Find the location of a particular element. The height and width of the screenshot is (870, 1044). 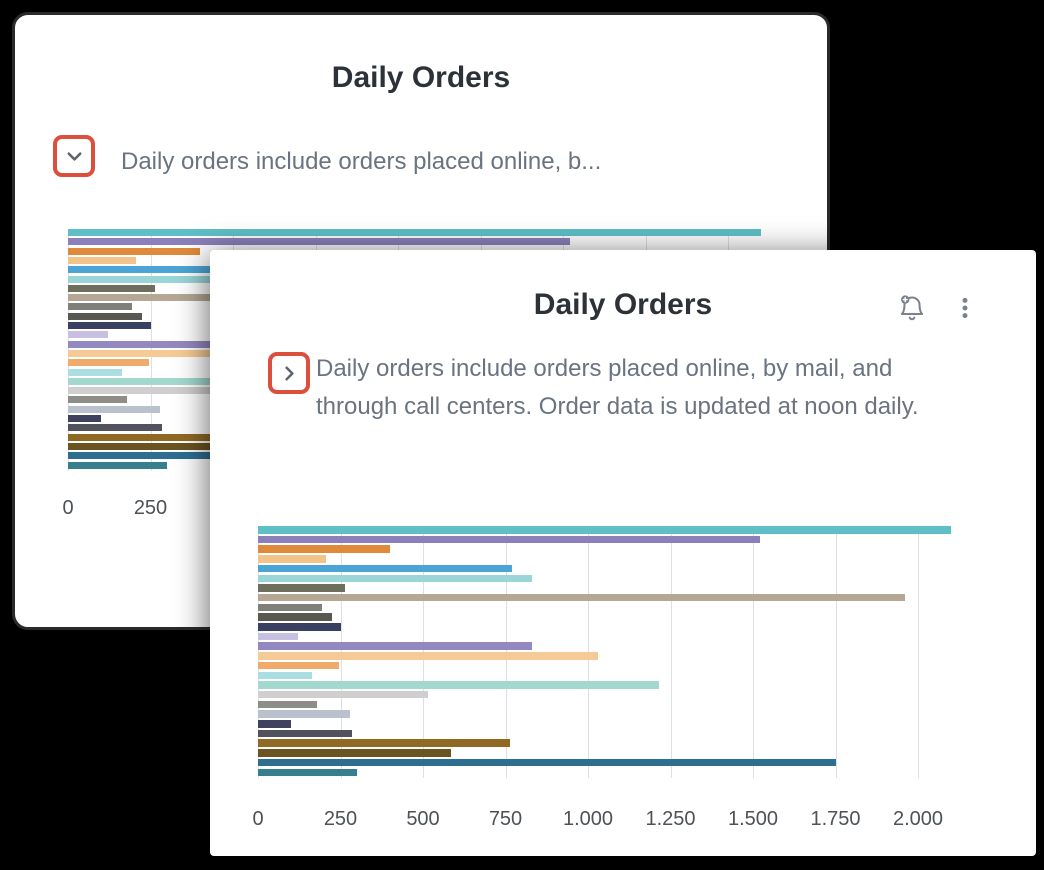

x-tick-label: 1.000 is located at coordinates (588, 819).